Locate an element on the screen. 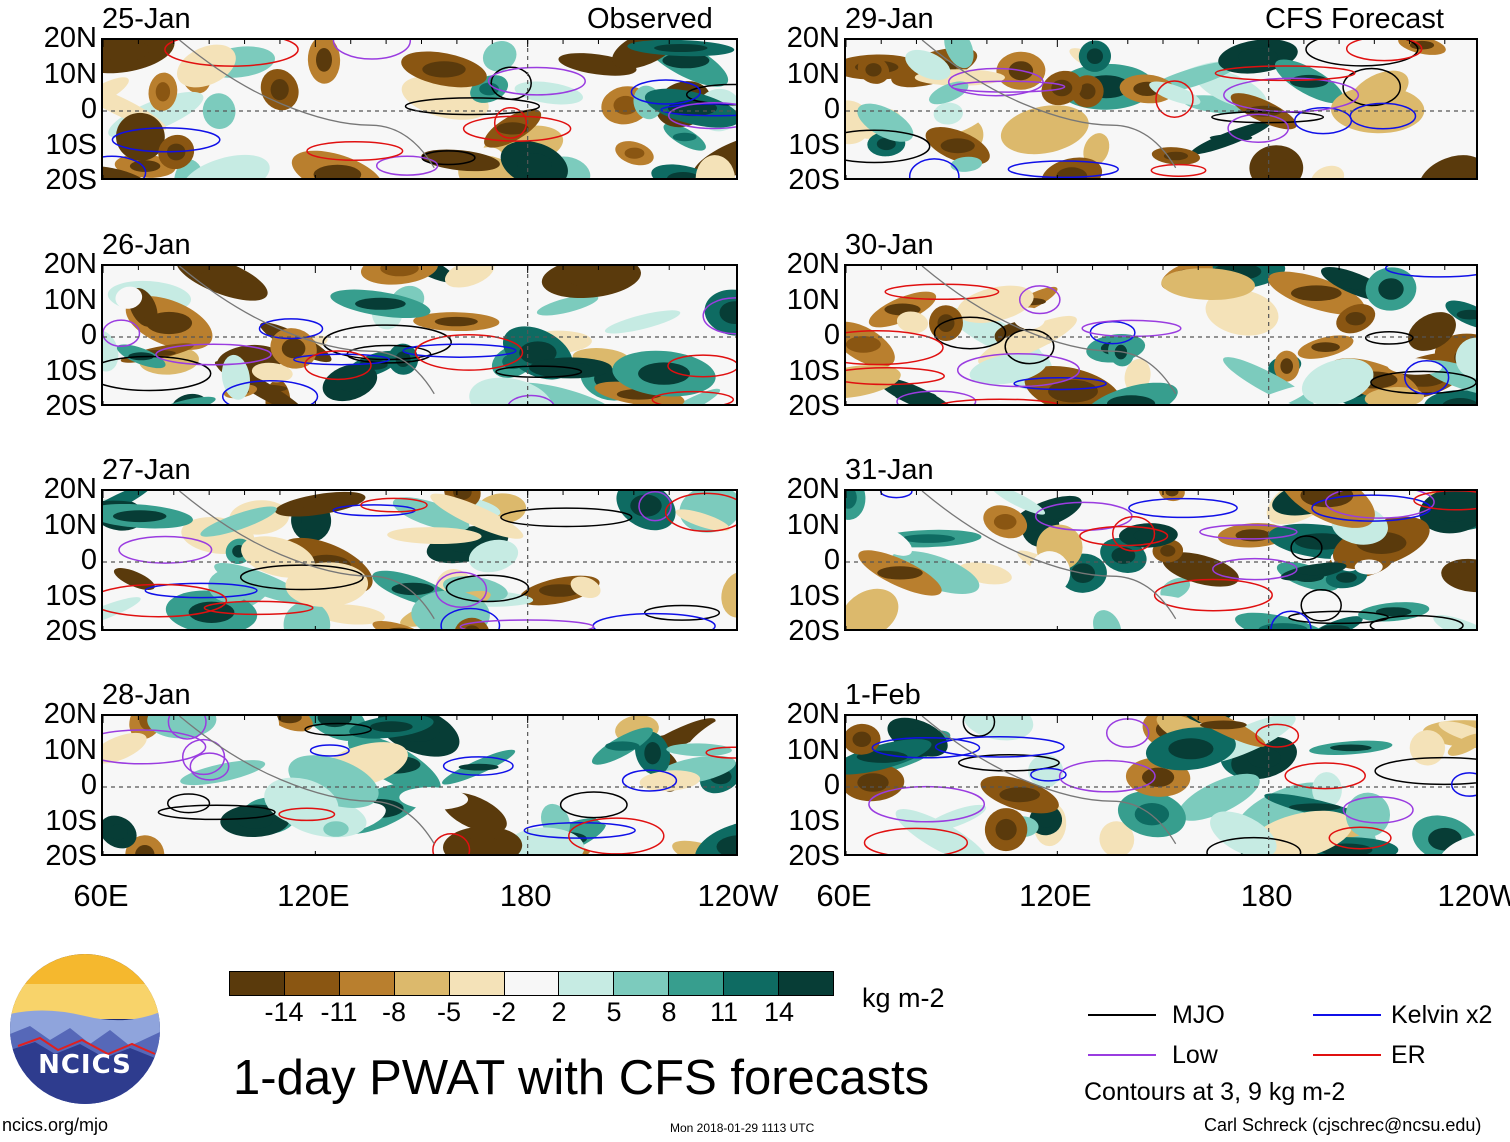  colorbar-tick-label: -2 is located at coordinates (504, 1012).